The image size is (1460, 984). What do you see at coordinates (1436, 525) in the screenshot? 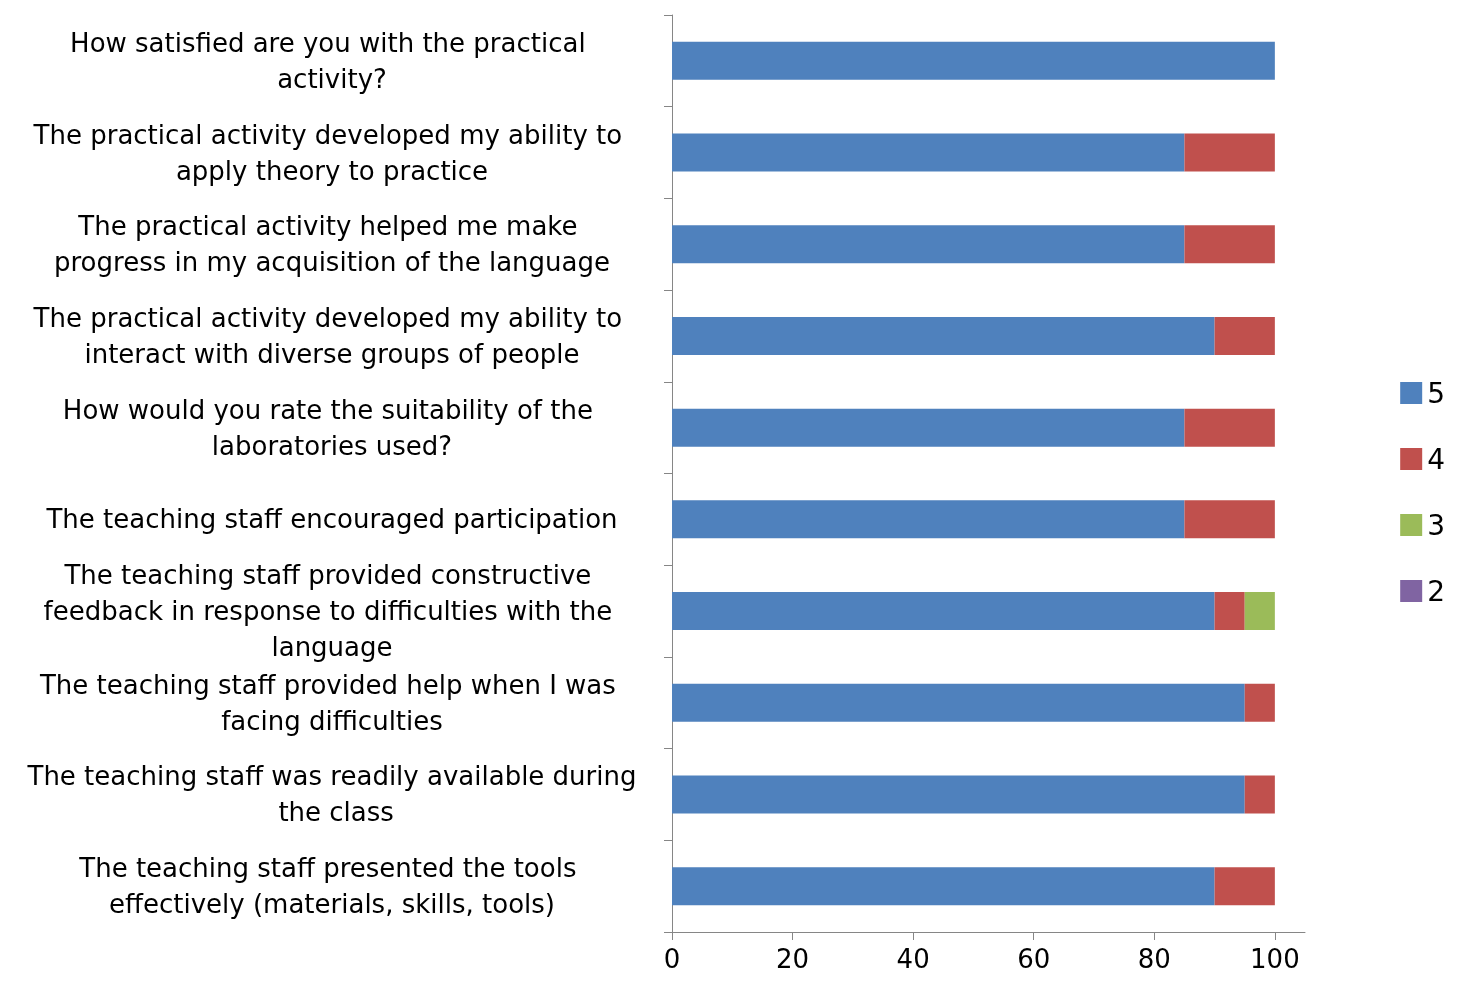
I see `legend-label: 3` at bounding box center [1436, 525].